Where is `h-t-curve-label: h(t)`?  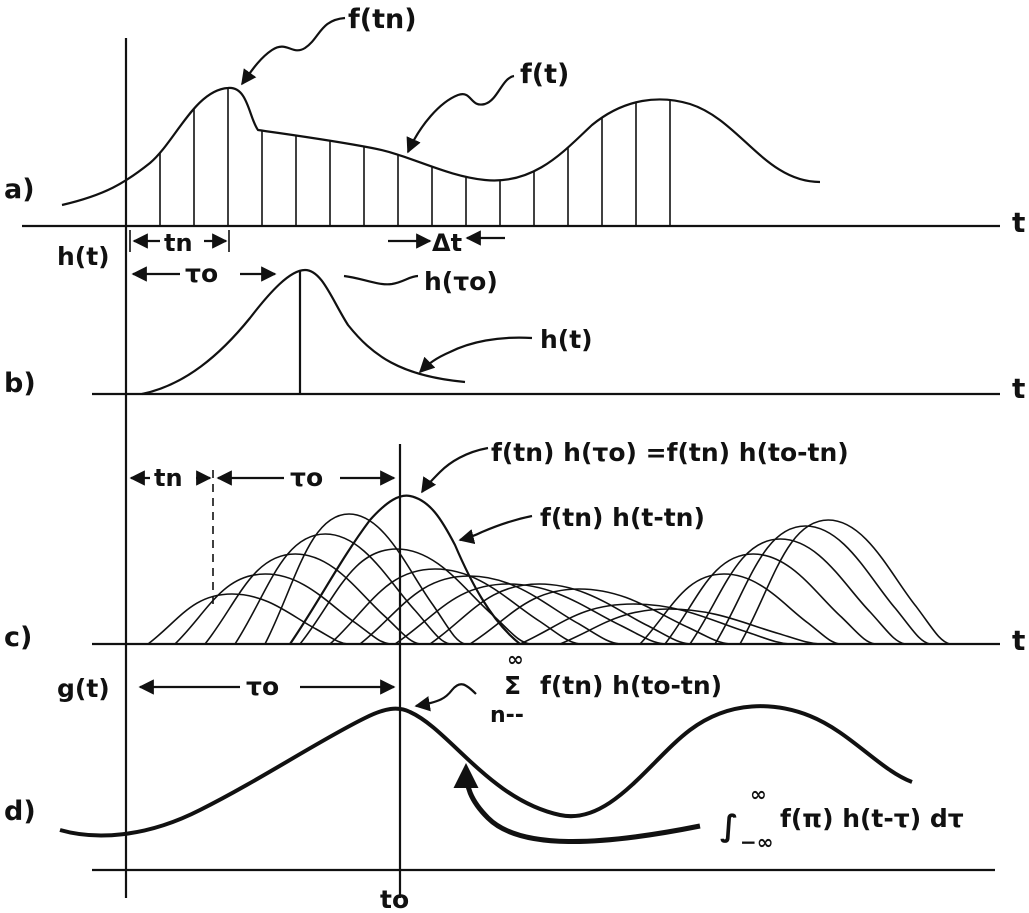
h-t-curve-label: h(t) is located at coordinates (566, 339).